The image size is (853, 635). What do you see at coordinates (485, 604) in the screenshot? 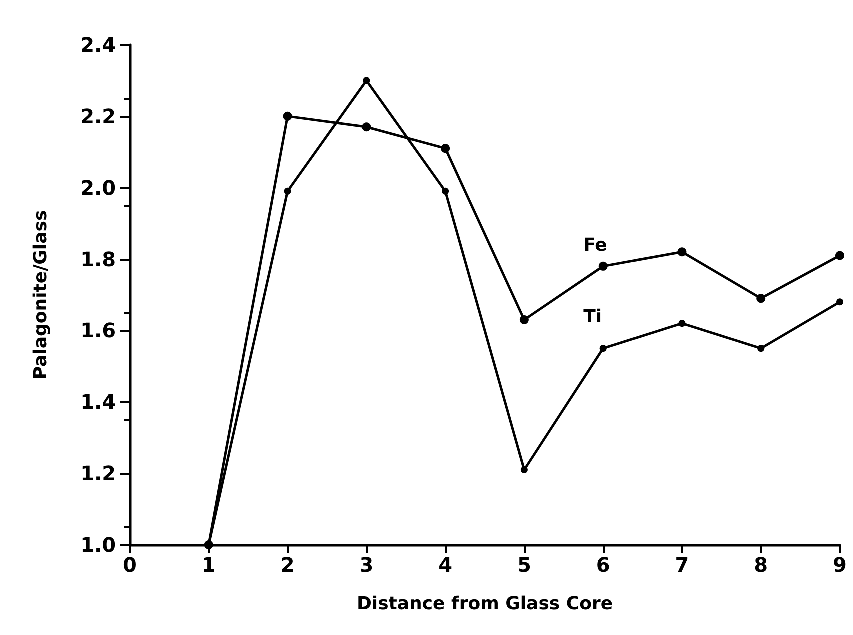
I see `x-axis-title: Distance from Glass Core` at bounding box center [485, 604].